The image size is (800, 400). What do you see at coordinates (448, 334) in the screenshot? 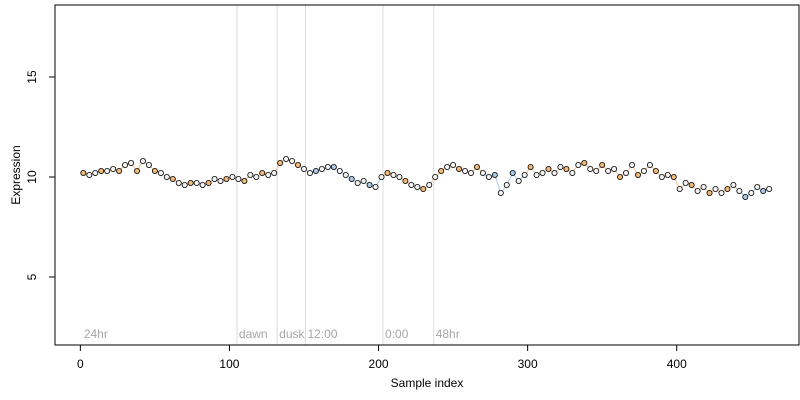
I see `region-label: 48hr` at bounding box center [448, 334].